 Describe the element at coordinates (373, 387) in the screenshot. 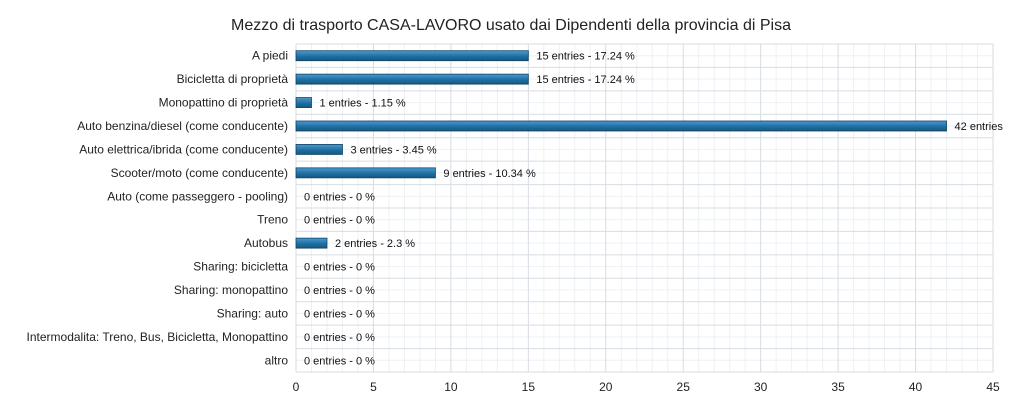

I see `x-tick-label: 5` at that location.